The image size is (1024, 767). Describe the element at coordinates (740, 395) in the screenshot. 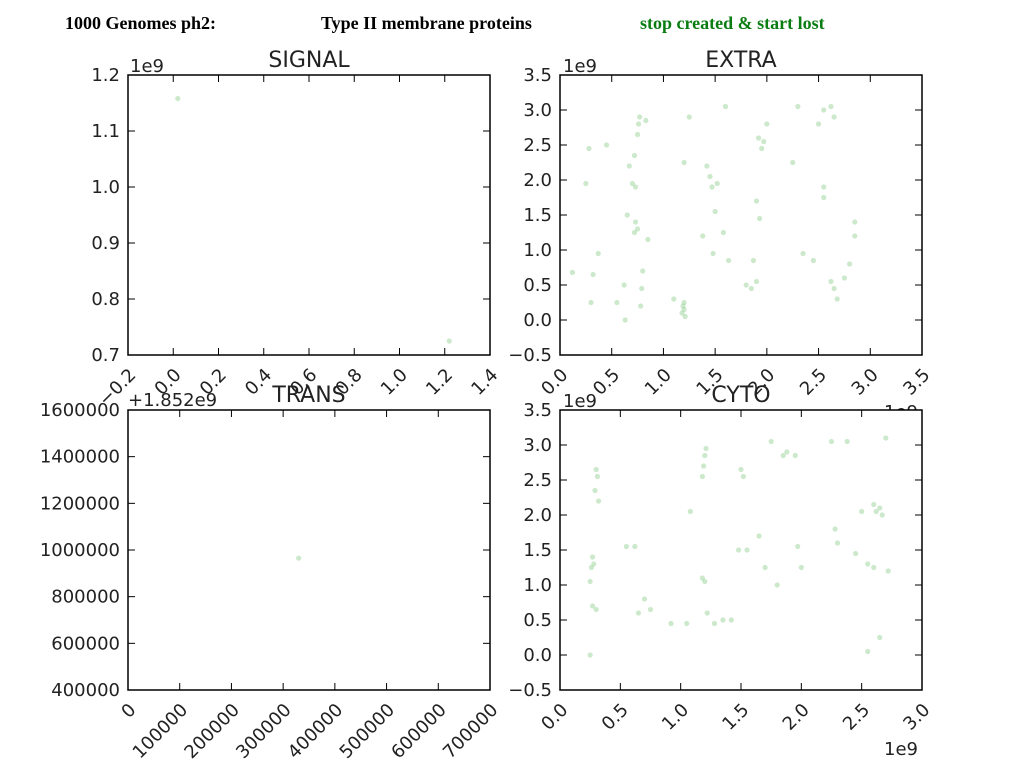

I see `panel-title: CYTO` at that location.